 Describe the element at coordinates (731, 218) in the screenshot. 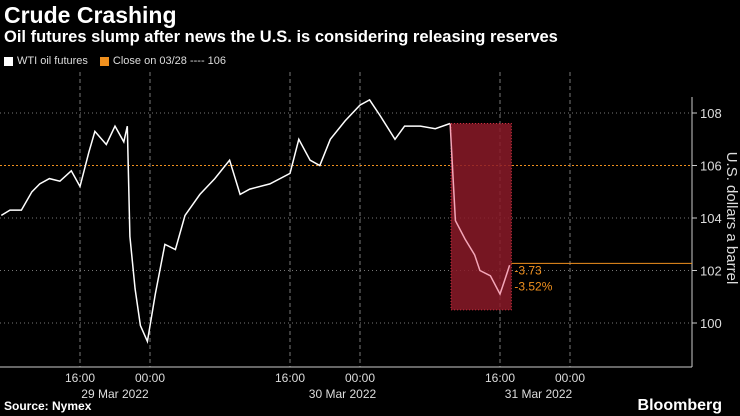

I see `y-axis-title: U.S. dollars a barrel` at that location.